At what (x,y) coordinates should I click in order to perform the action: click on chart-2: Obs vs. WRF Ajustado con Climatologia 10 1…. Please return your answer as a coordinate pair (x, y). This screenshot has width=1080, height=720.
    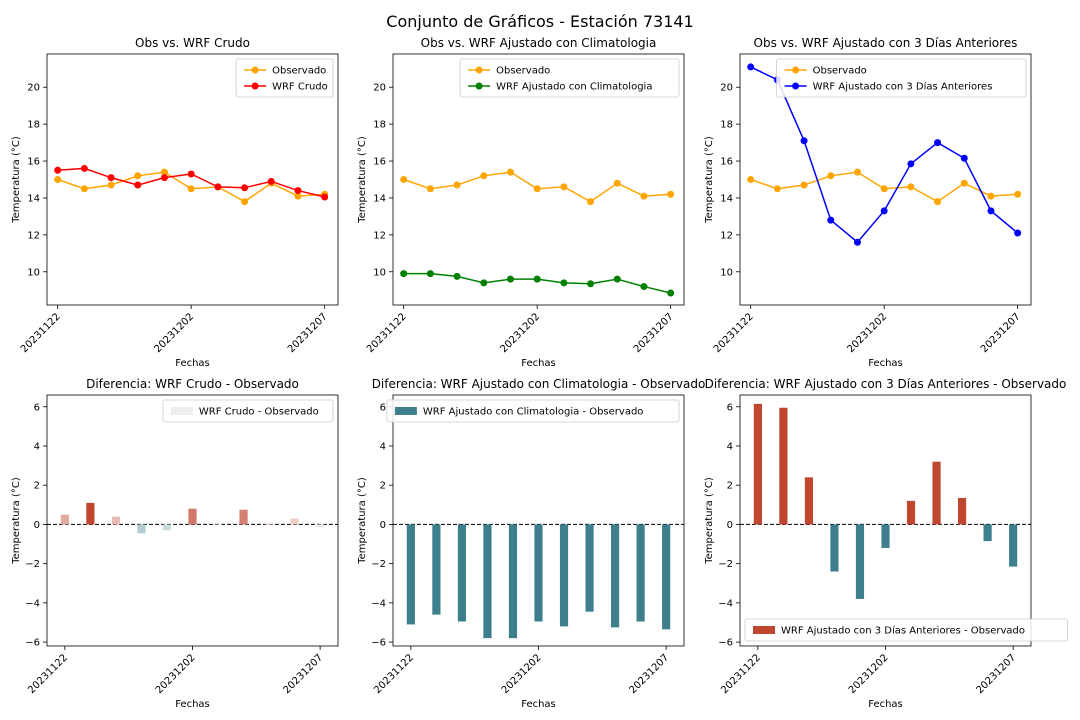
    Looking at the image, I should click on (521, 202).